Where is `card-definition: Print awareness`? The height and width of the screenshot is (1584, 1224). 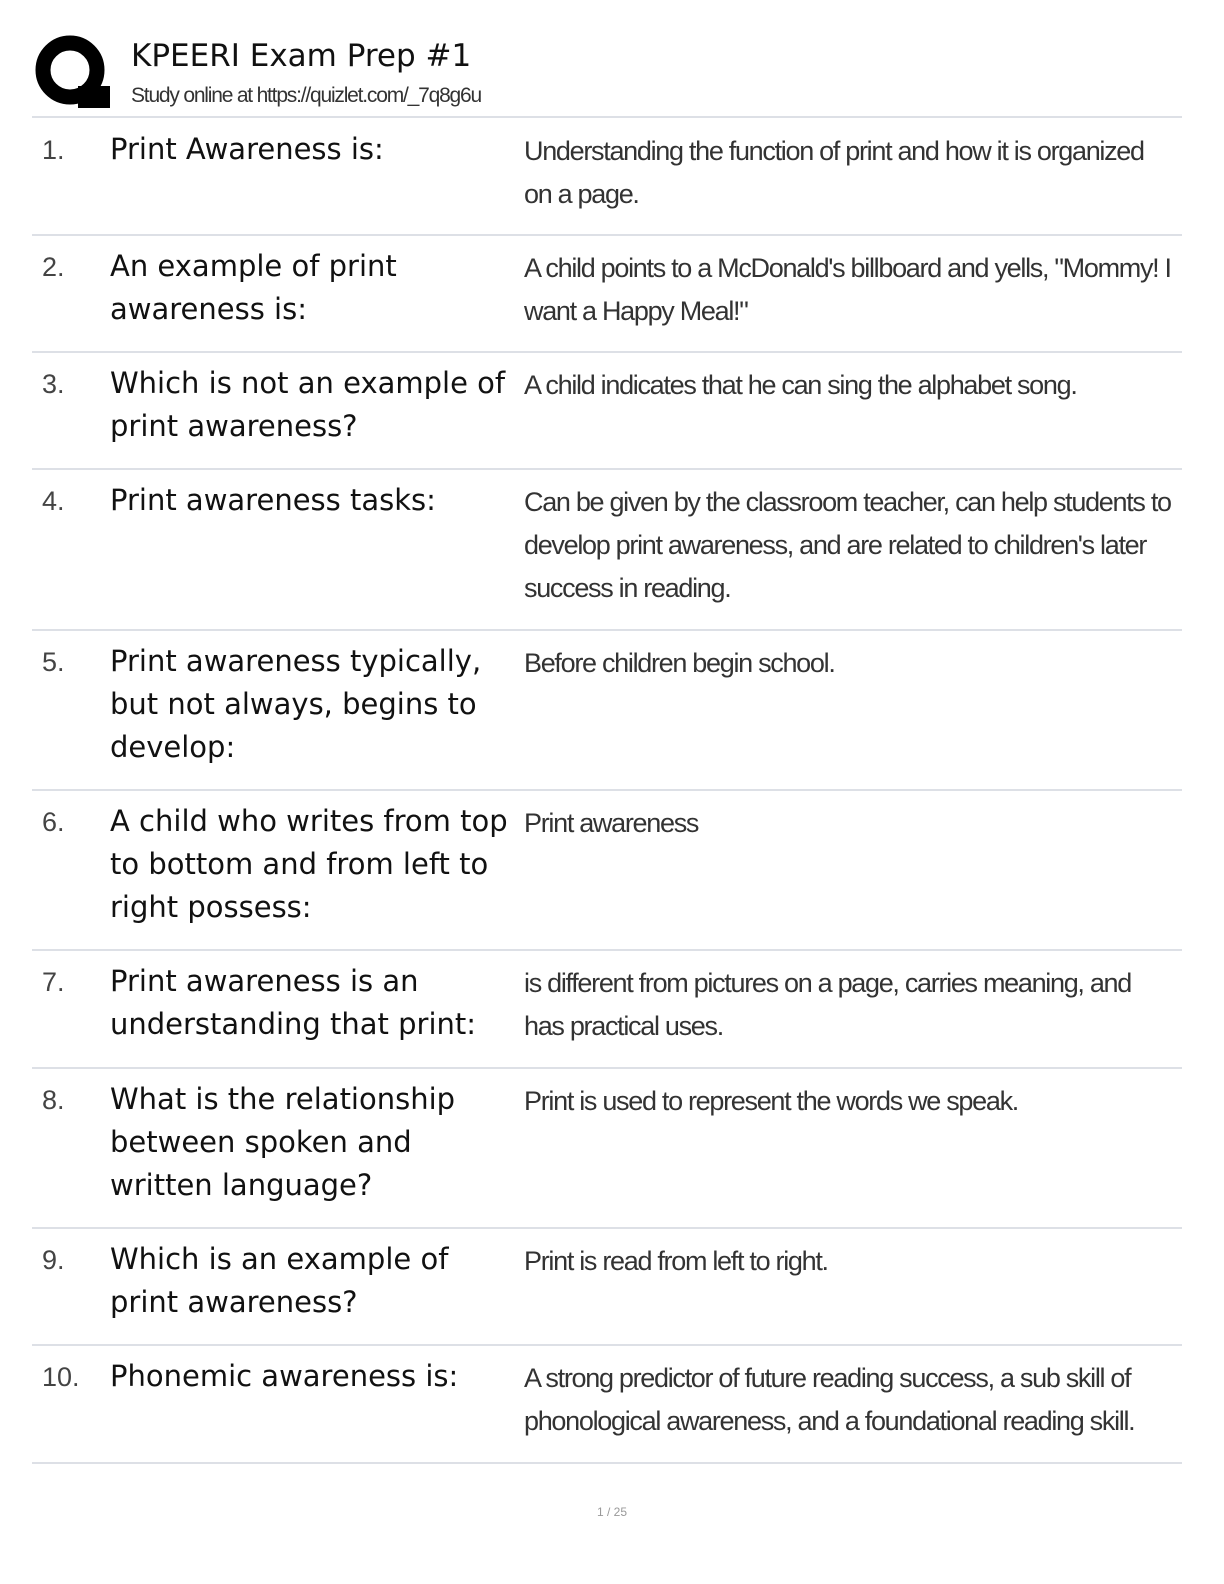 card-definition: Print awareness is located at coordinates (611, 823).